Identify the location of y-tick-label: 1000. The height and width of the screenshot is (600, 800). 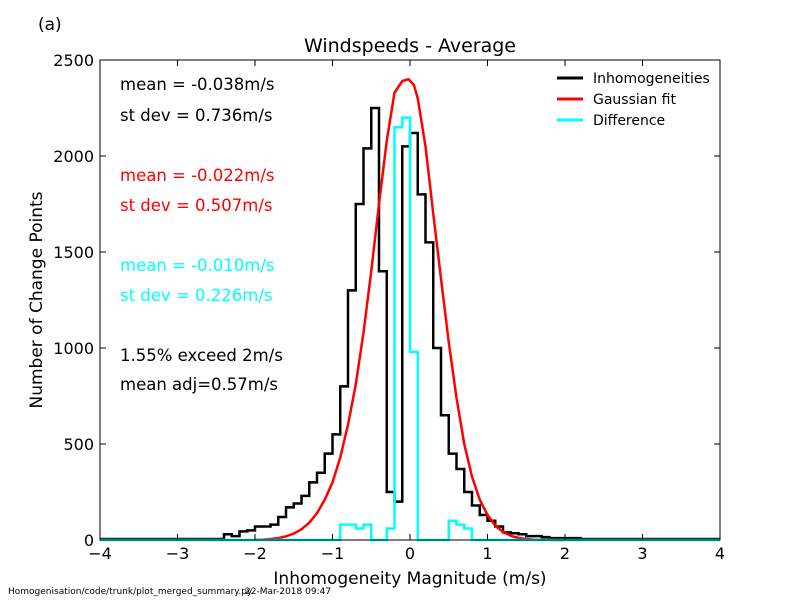
(73, 348).